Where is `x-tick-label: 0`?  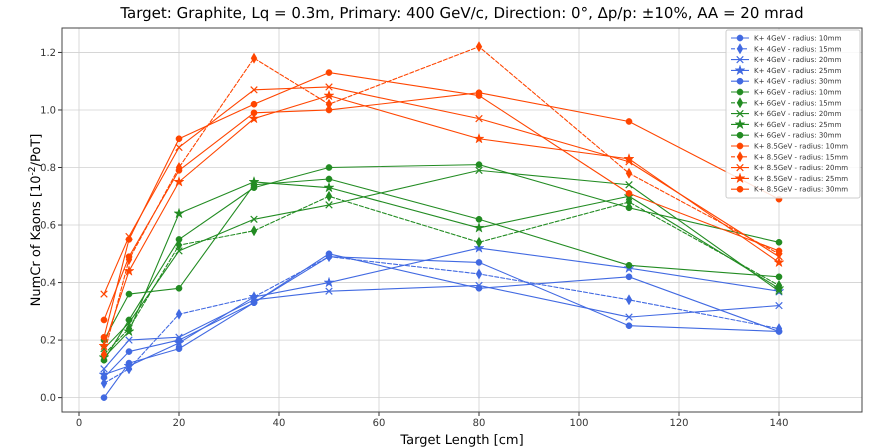 x-tick-label: 0 is located at coordinates (79, 423).